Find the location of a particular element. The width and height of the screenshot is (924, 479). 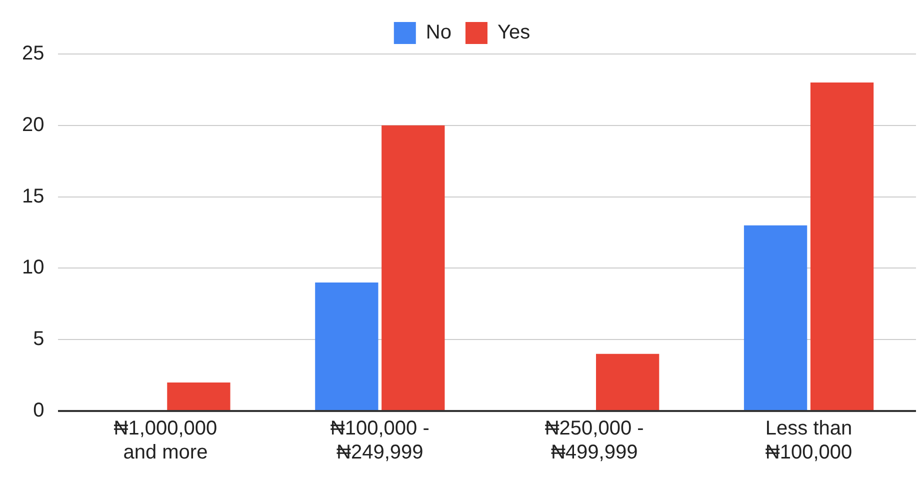

x-tick-label: ₦250,000 - ₦499,999 is located at coordinates (594, 441).